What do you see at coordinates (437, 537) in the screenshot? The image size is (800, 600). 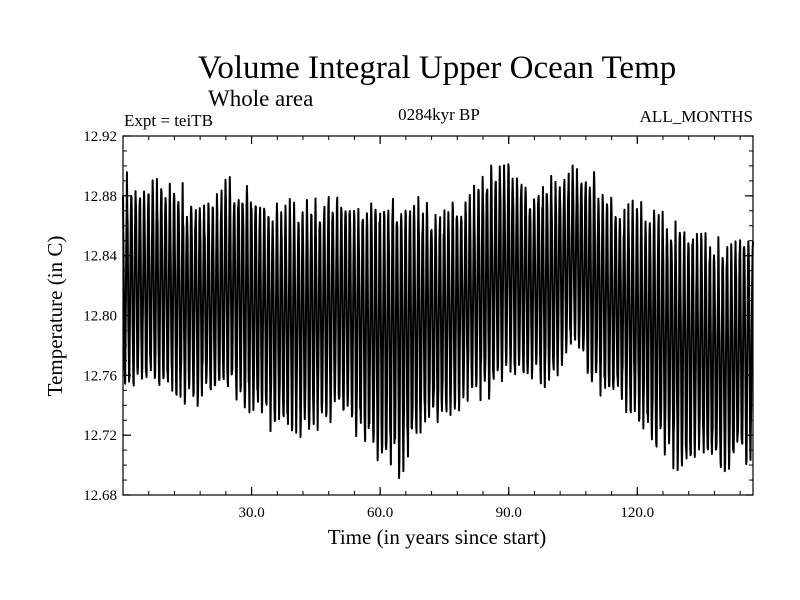 I see `x-axis-label: Time (in years since start)` at bounding box center [437, 537].